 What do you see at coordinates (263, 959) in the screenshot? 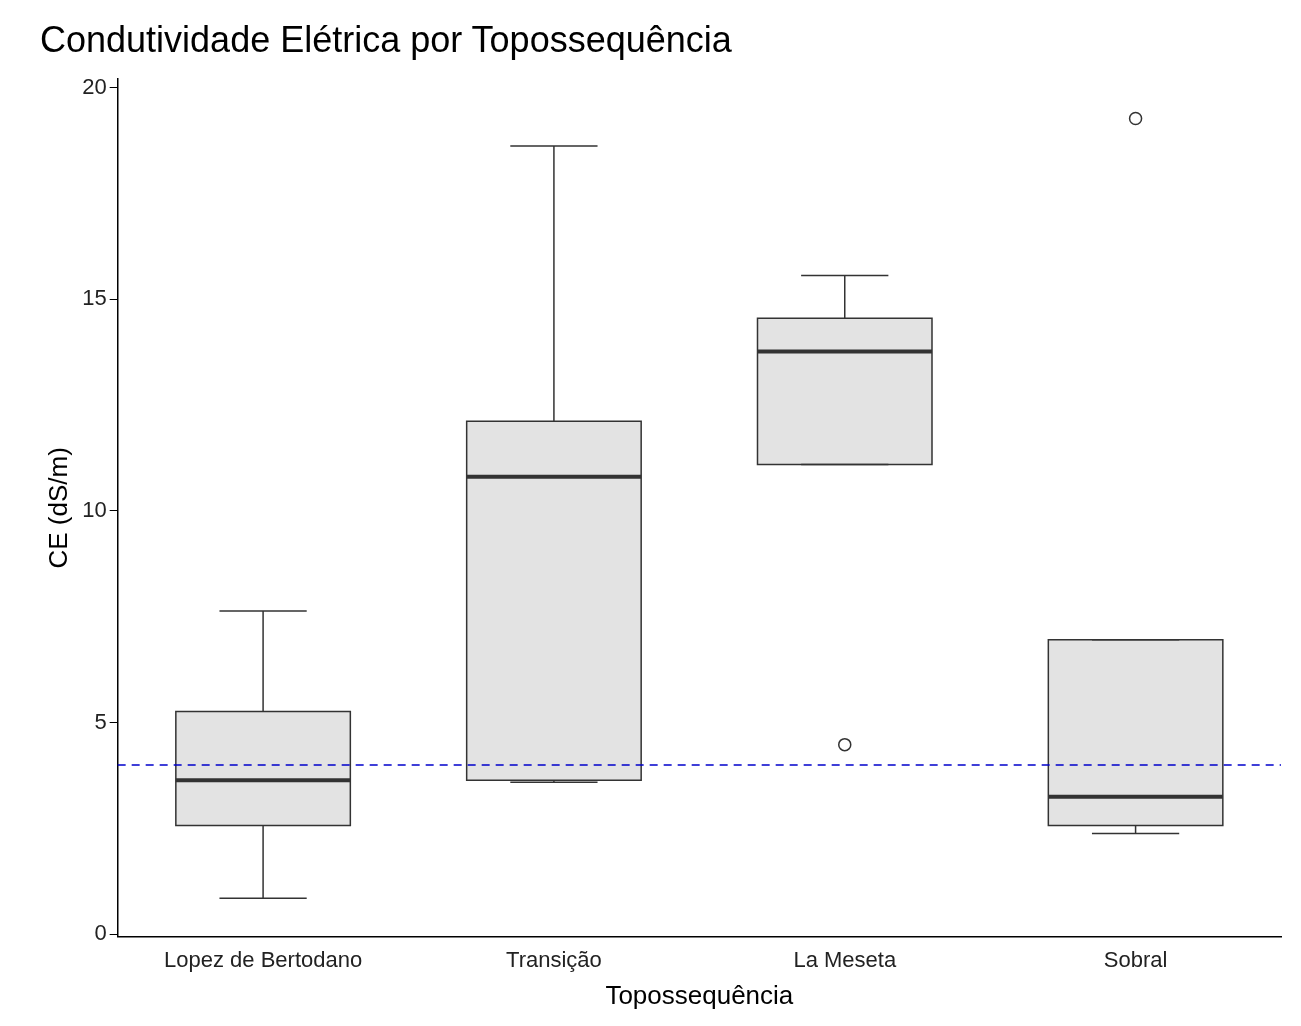
I see `x-tick-label: Lopez de Bertodano` at bounding box center [263, 959].